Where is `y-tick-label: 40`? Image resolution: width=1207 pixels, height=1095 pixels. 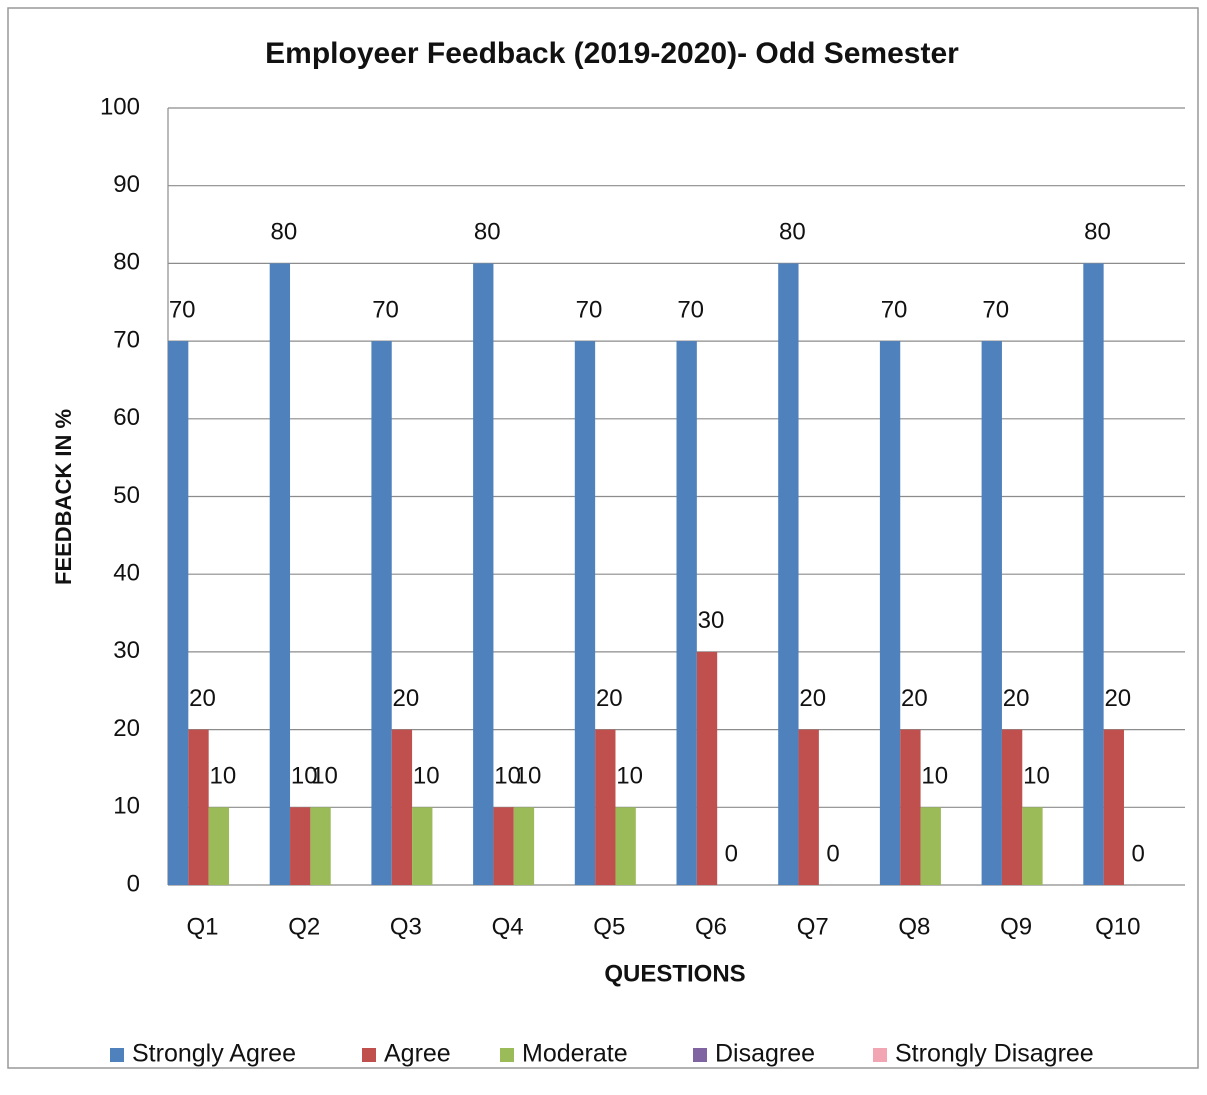 y-tick-label: 40 is located at coordinates (126, 573).